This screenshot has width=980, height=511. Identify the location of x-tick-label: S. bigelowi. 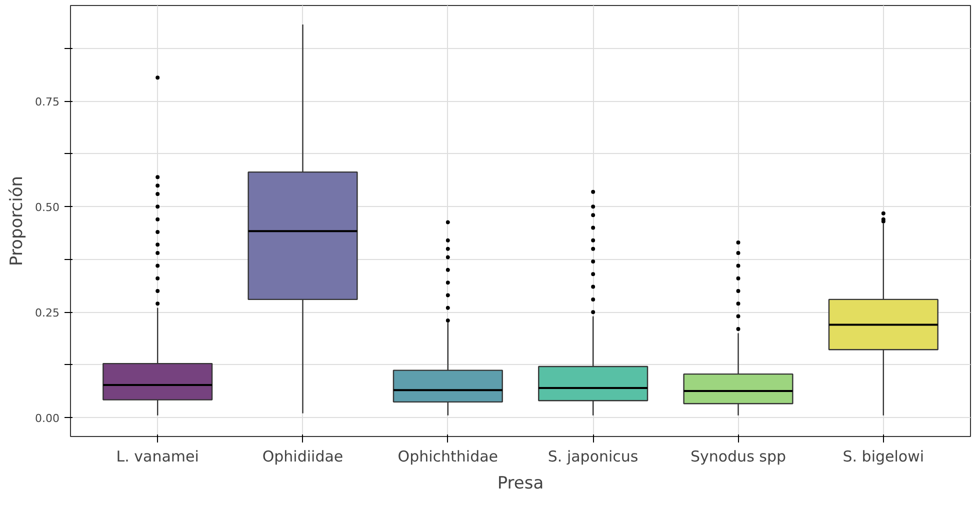
(883, 457).